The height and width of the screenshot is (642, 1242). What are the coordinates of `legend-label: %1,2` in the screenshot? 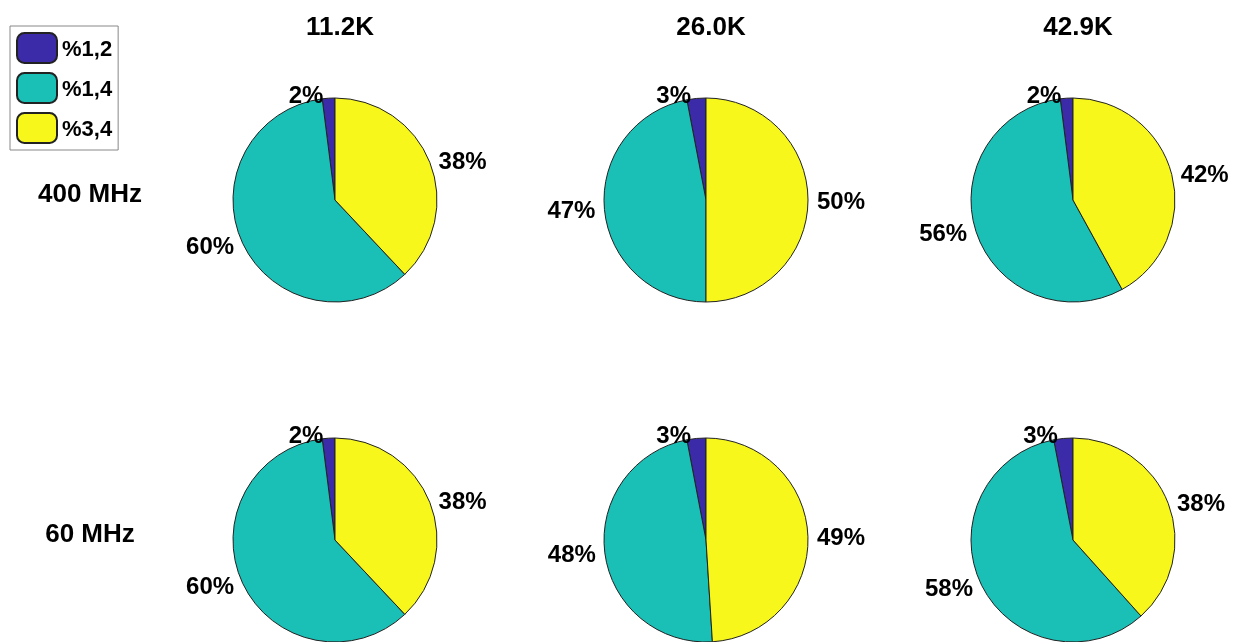 It's located at (87, 48).